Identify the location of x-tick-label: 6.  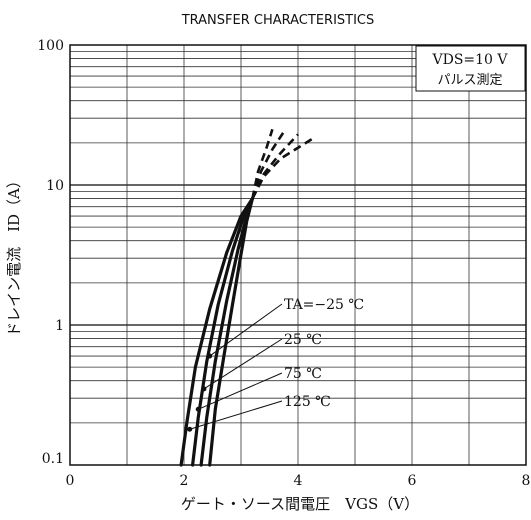
(412, 481).